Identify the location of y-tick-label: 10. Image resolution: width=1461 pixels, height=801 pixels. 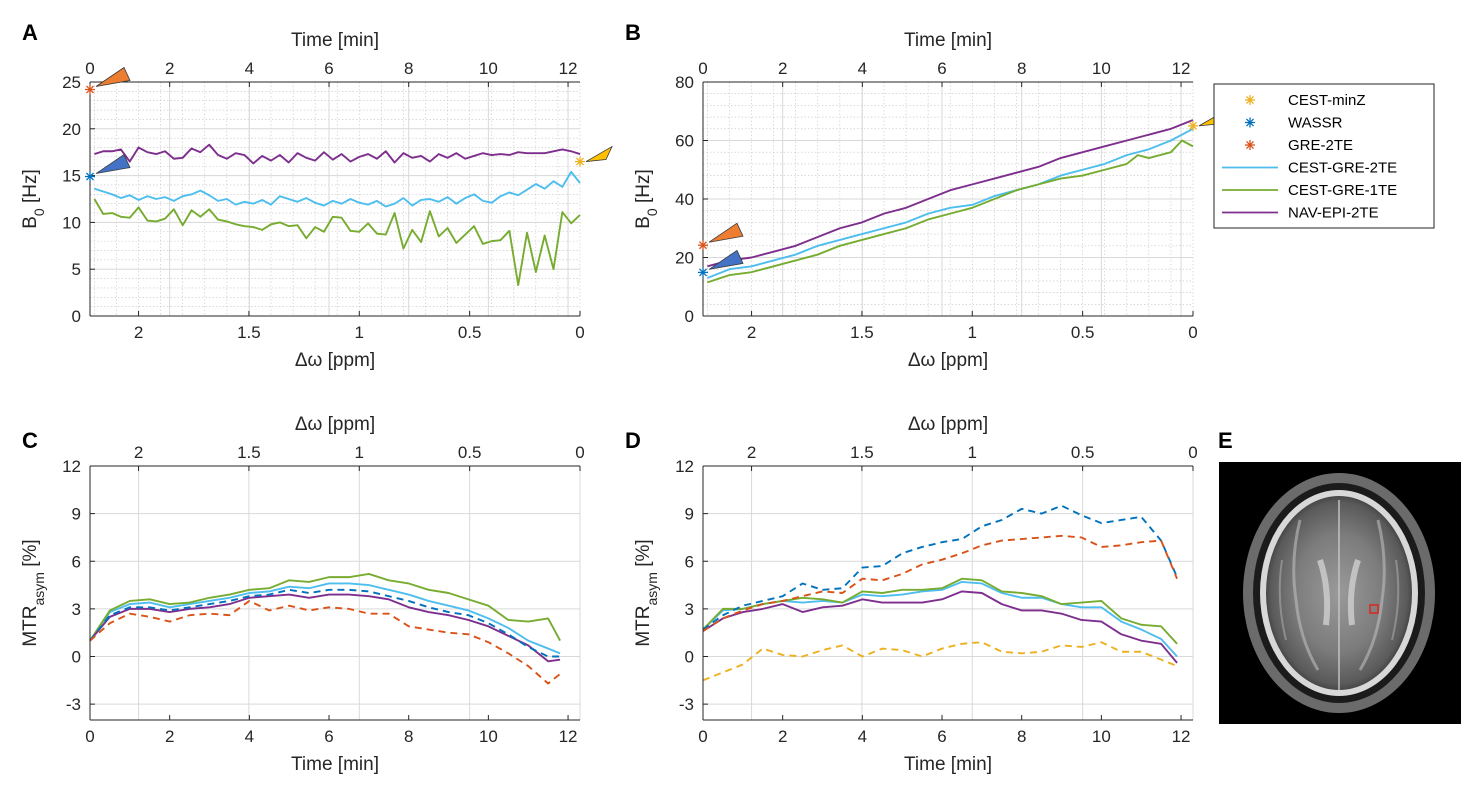
(71, 222).